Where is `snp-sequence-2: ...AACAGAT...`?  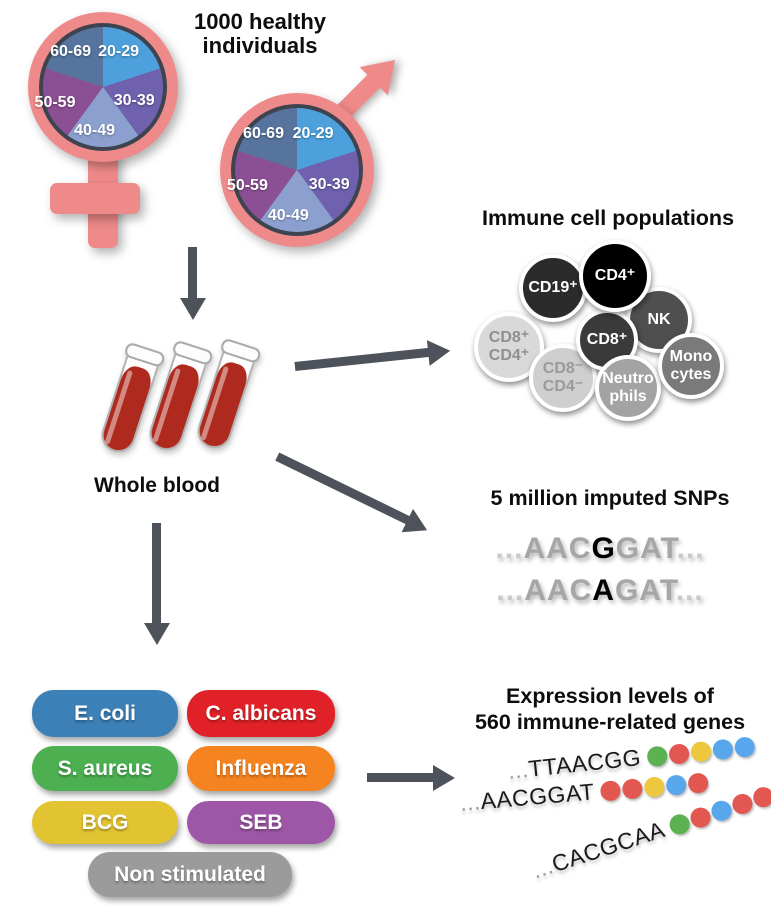
snp-sequence-2: ...AACAGAT... is located at coordinates (600, 591).